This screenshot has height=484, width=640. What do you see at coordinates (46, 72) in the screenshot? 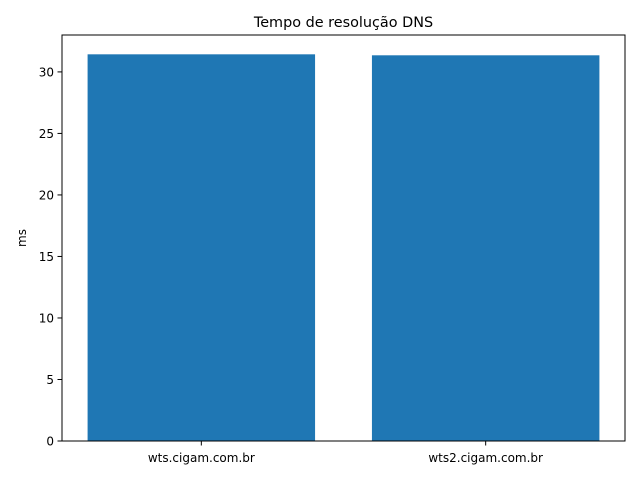
I see `y-tick-label: 30` at bounding box center [46, 72].